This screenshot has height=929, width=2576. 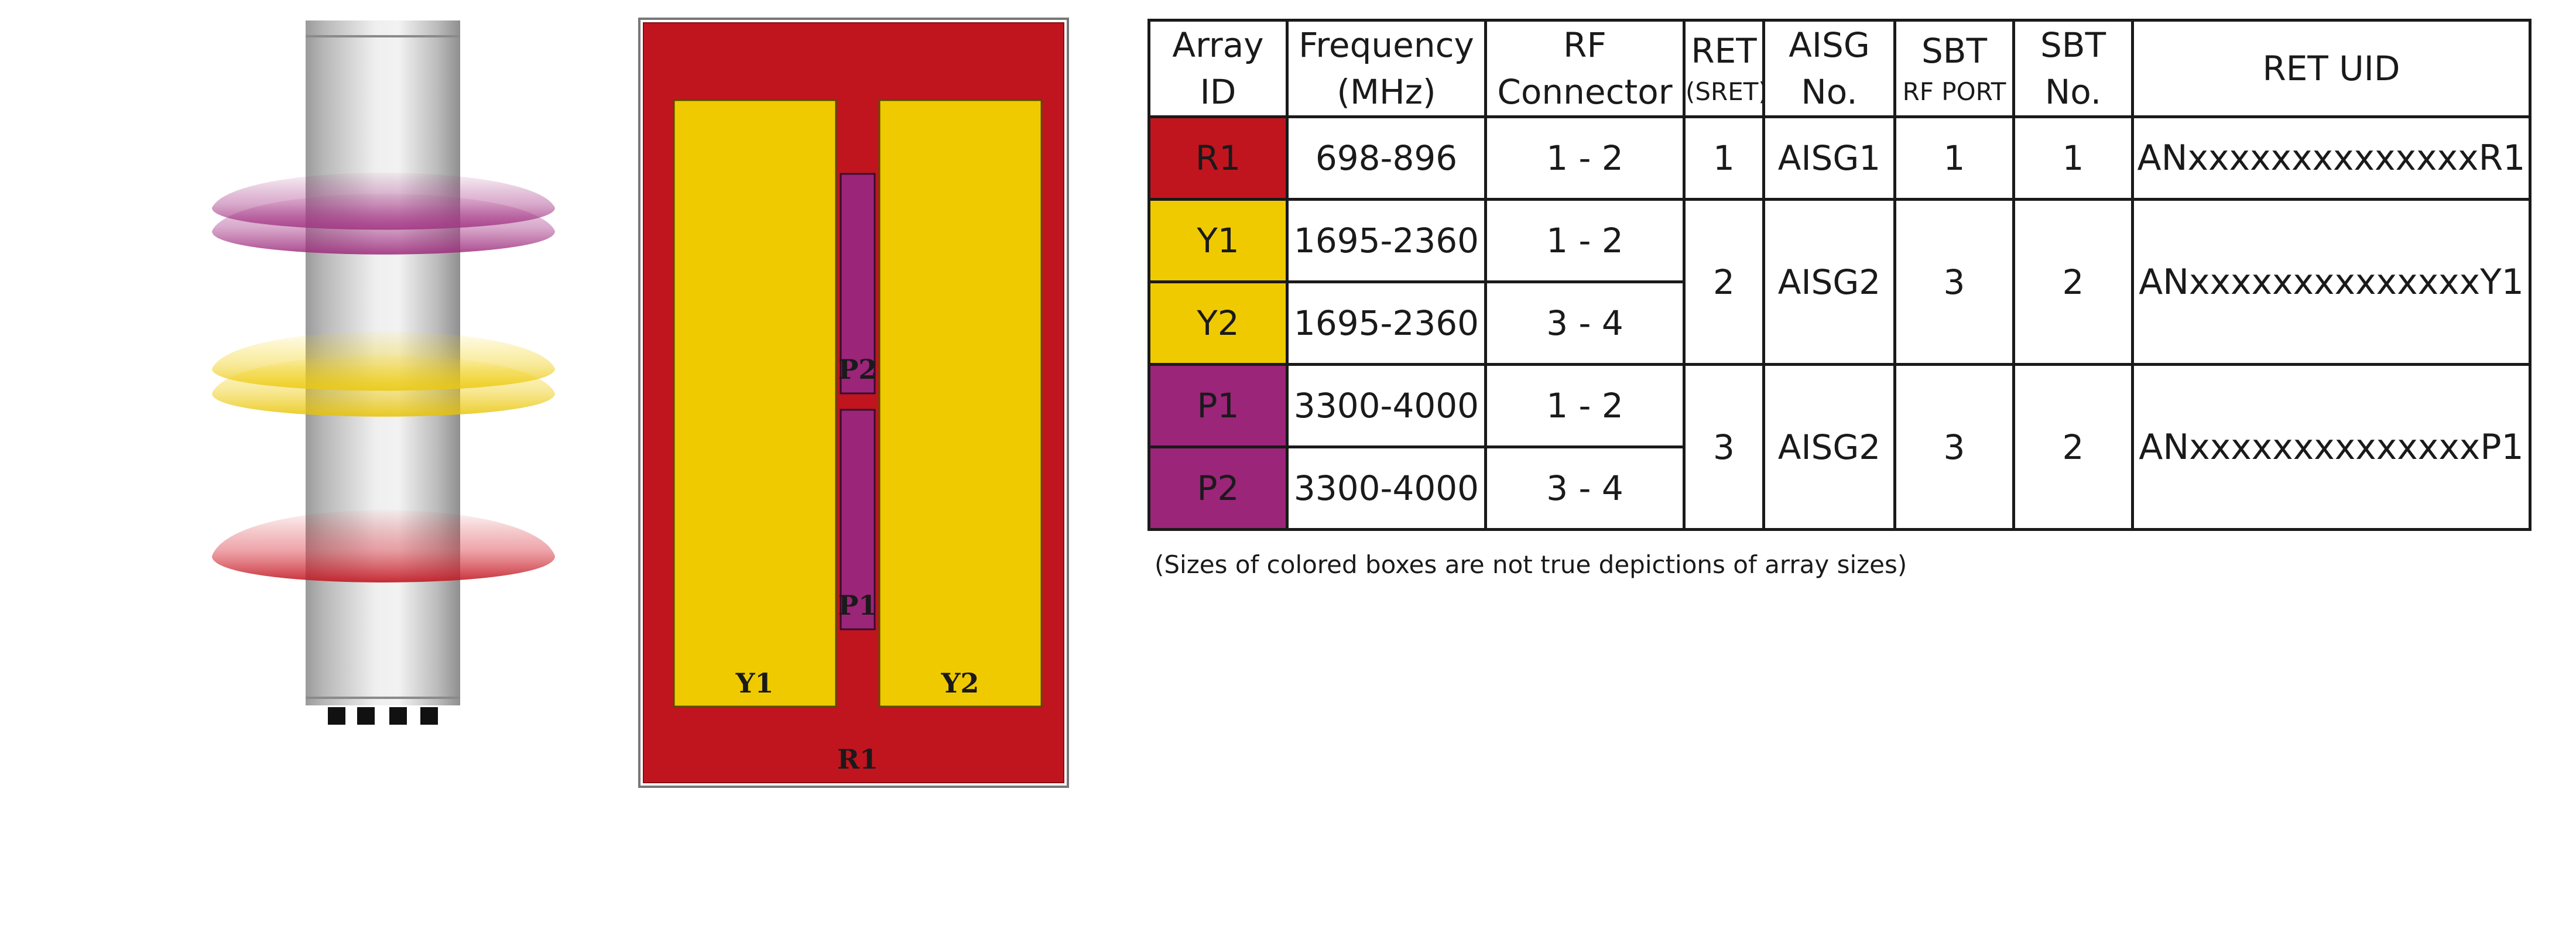 I want to click on header-ret-uid-label: RET UID, so click(x=2331, y=68).